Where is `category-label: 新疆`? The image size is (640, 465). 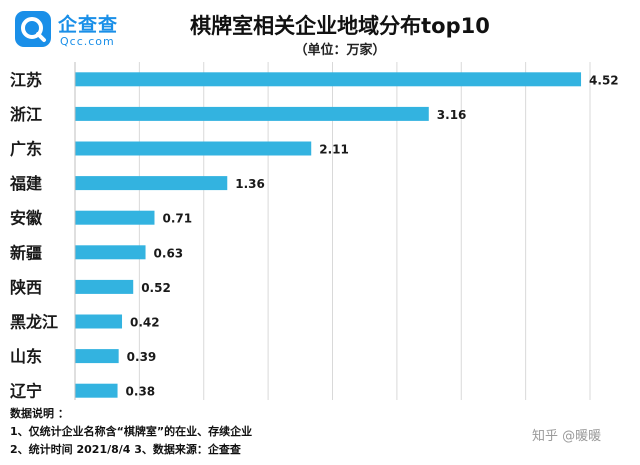
category-label: 新疆 is located at coordinates (26, 252).